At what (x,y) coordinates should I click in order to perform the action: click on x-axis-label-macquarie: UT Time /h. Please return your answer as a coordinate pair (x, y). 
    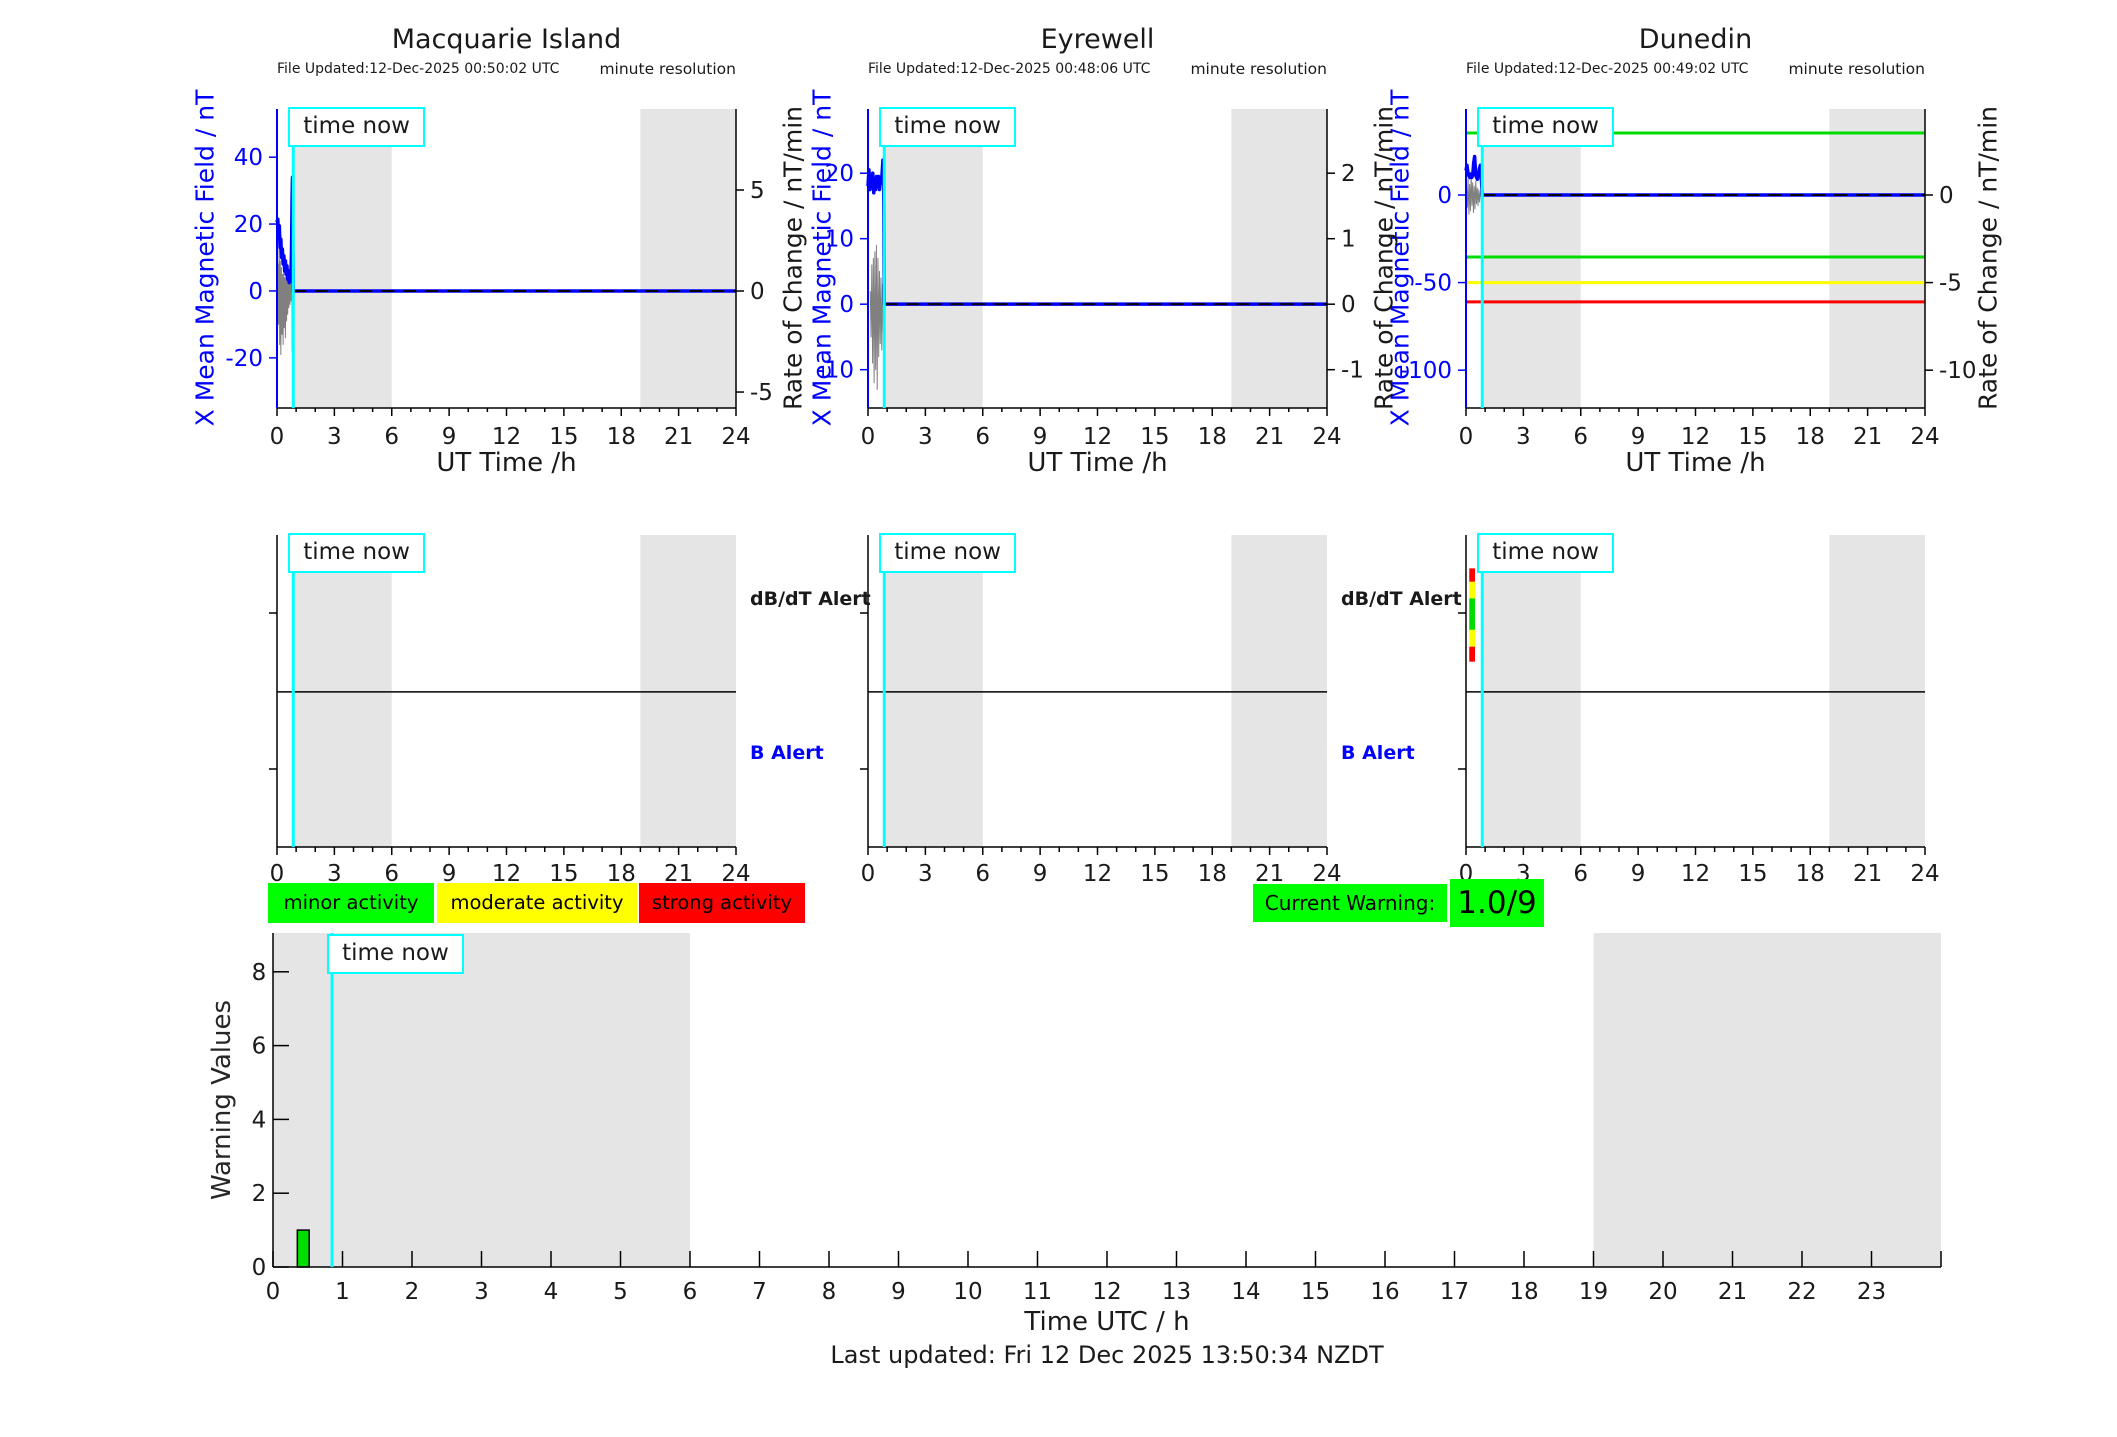
    Looking at the image, I should click on (506, 463).